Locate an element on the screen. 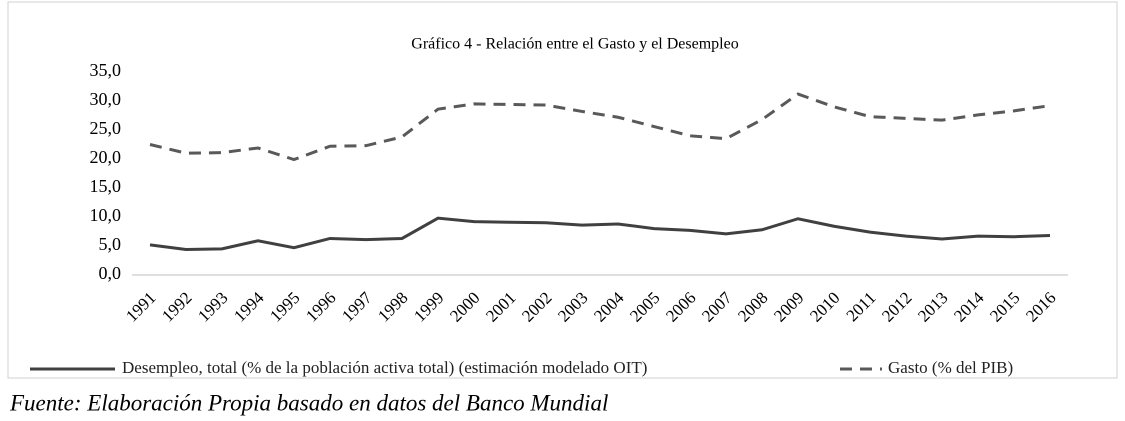 This screenshot has height=421, width=1125. x-tick-label: 2012 is located at coordinates (896, 306).